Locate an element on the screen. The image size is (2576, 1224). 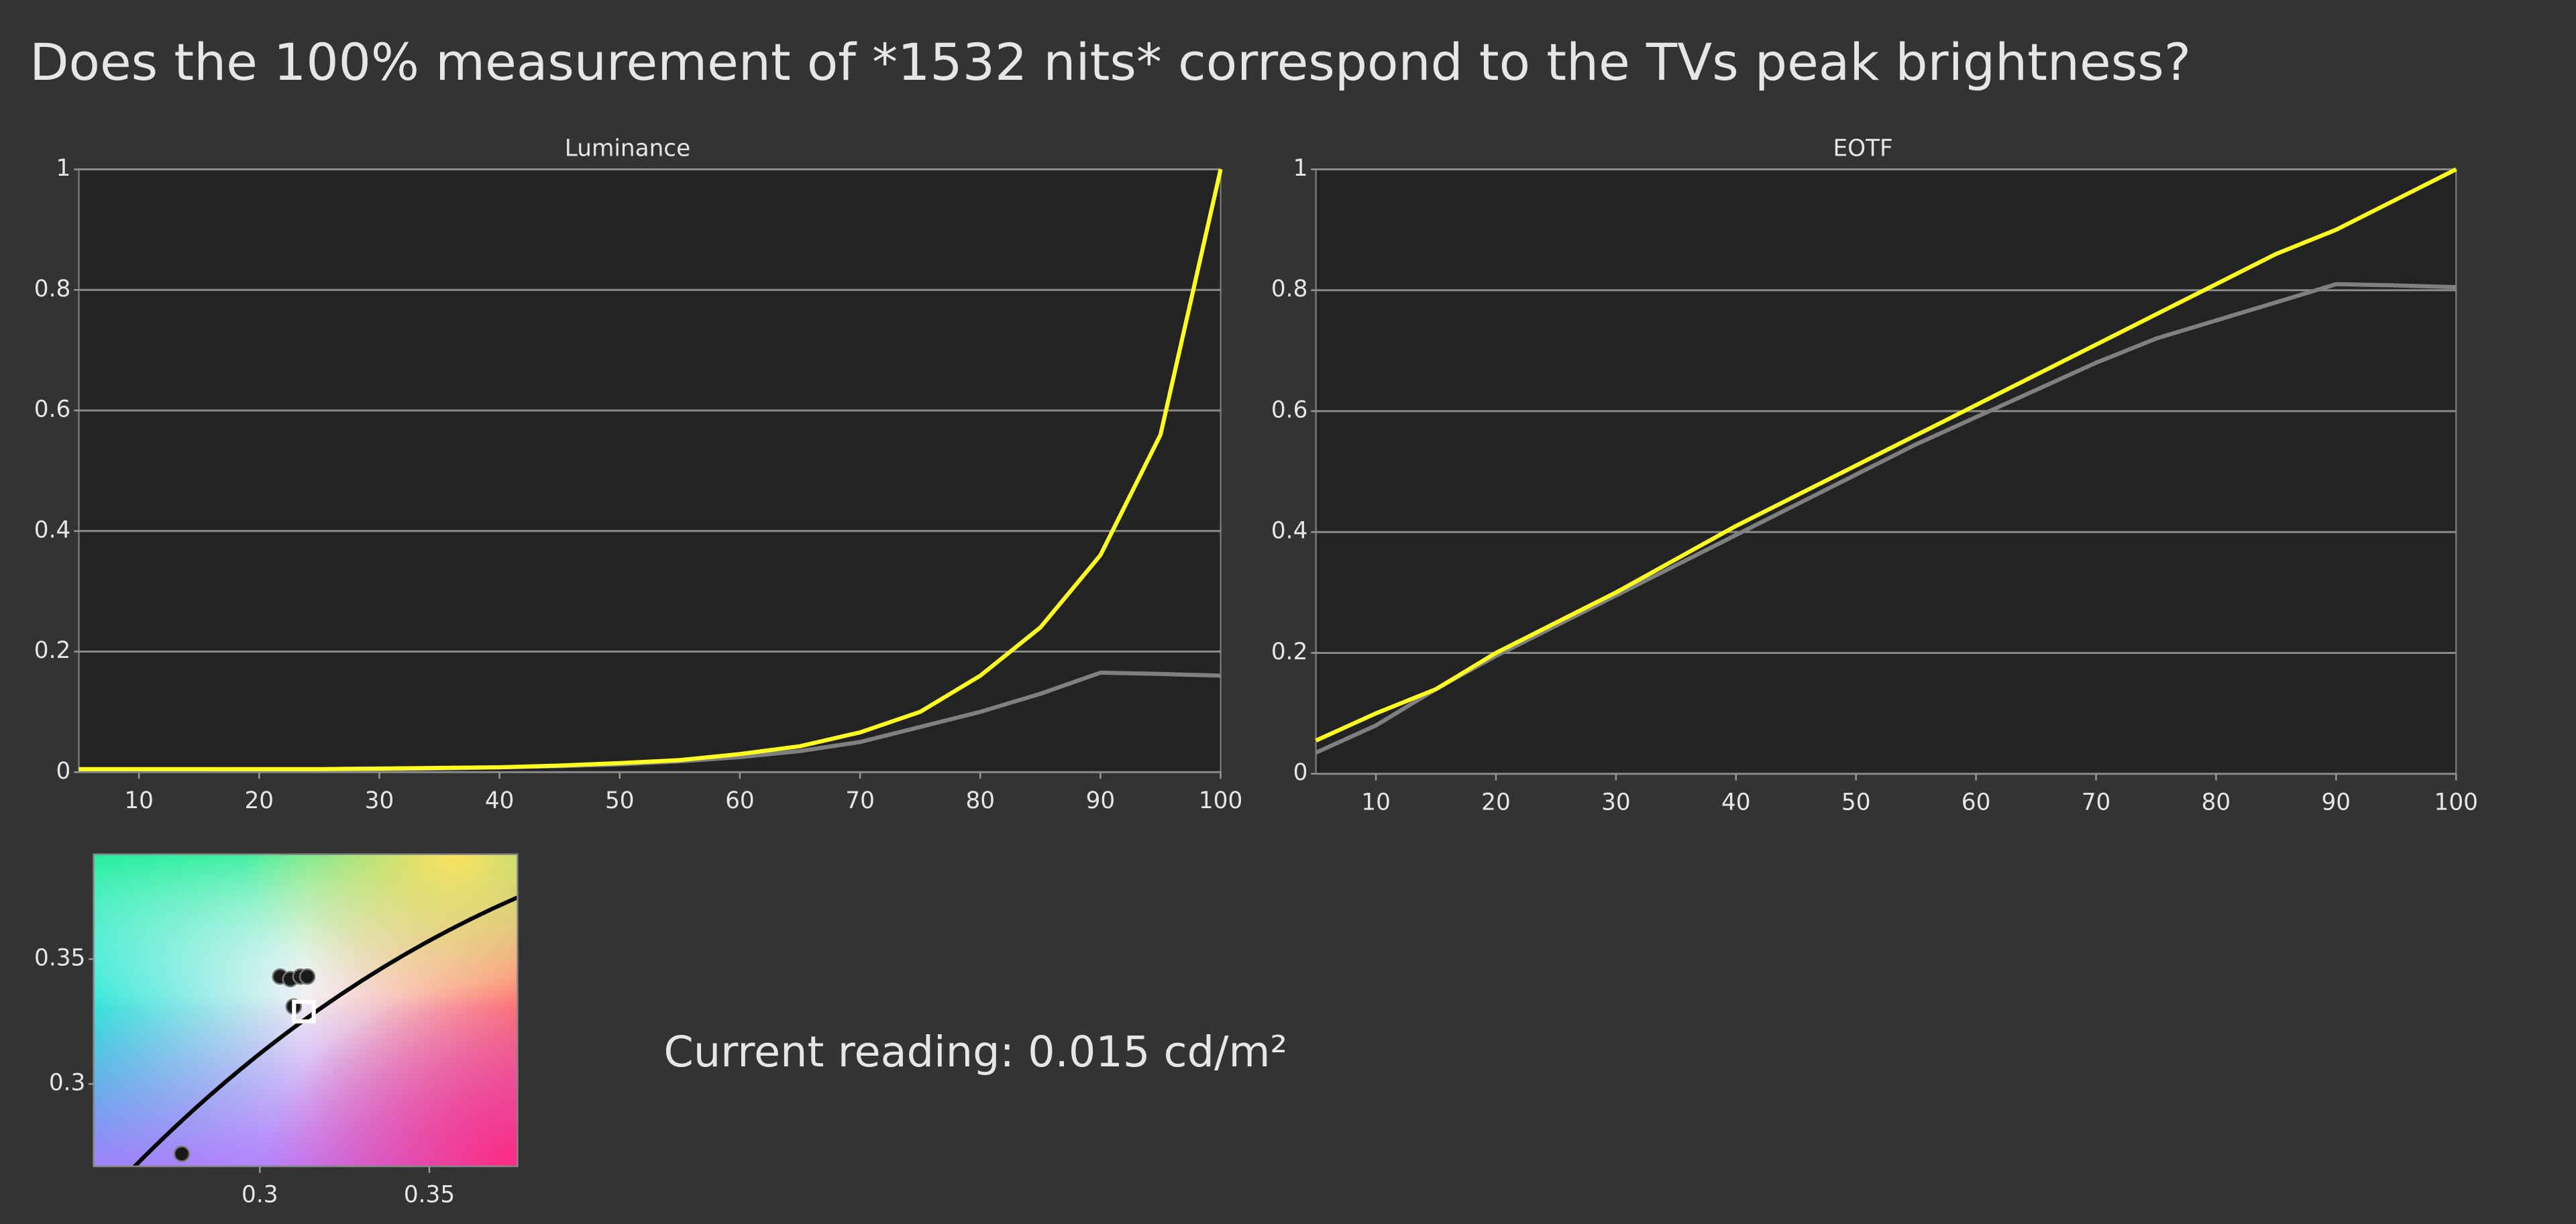
cie-background is located at coordinates (306, 1010).